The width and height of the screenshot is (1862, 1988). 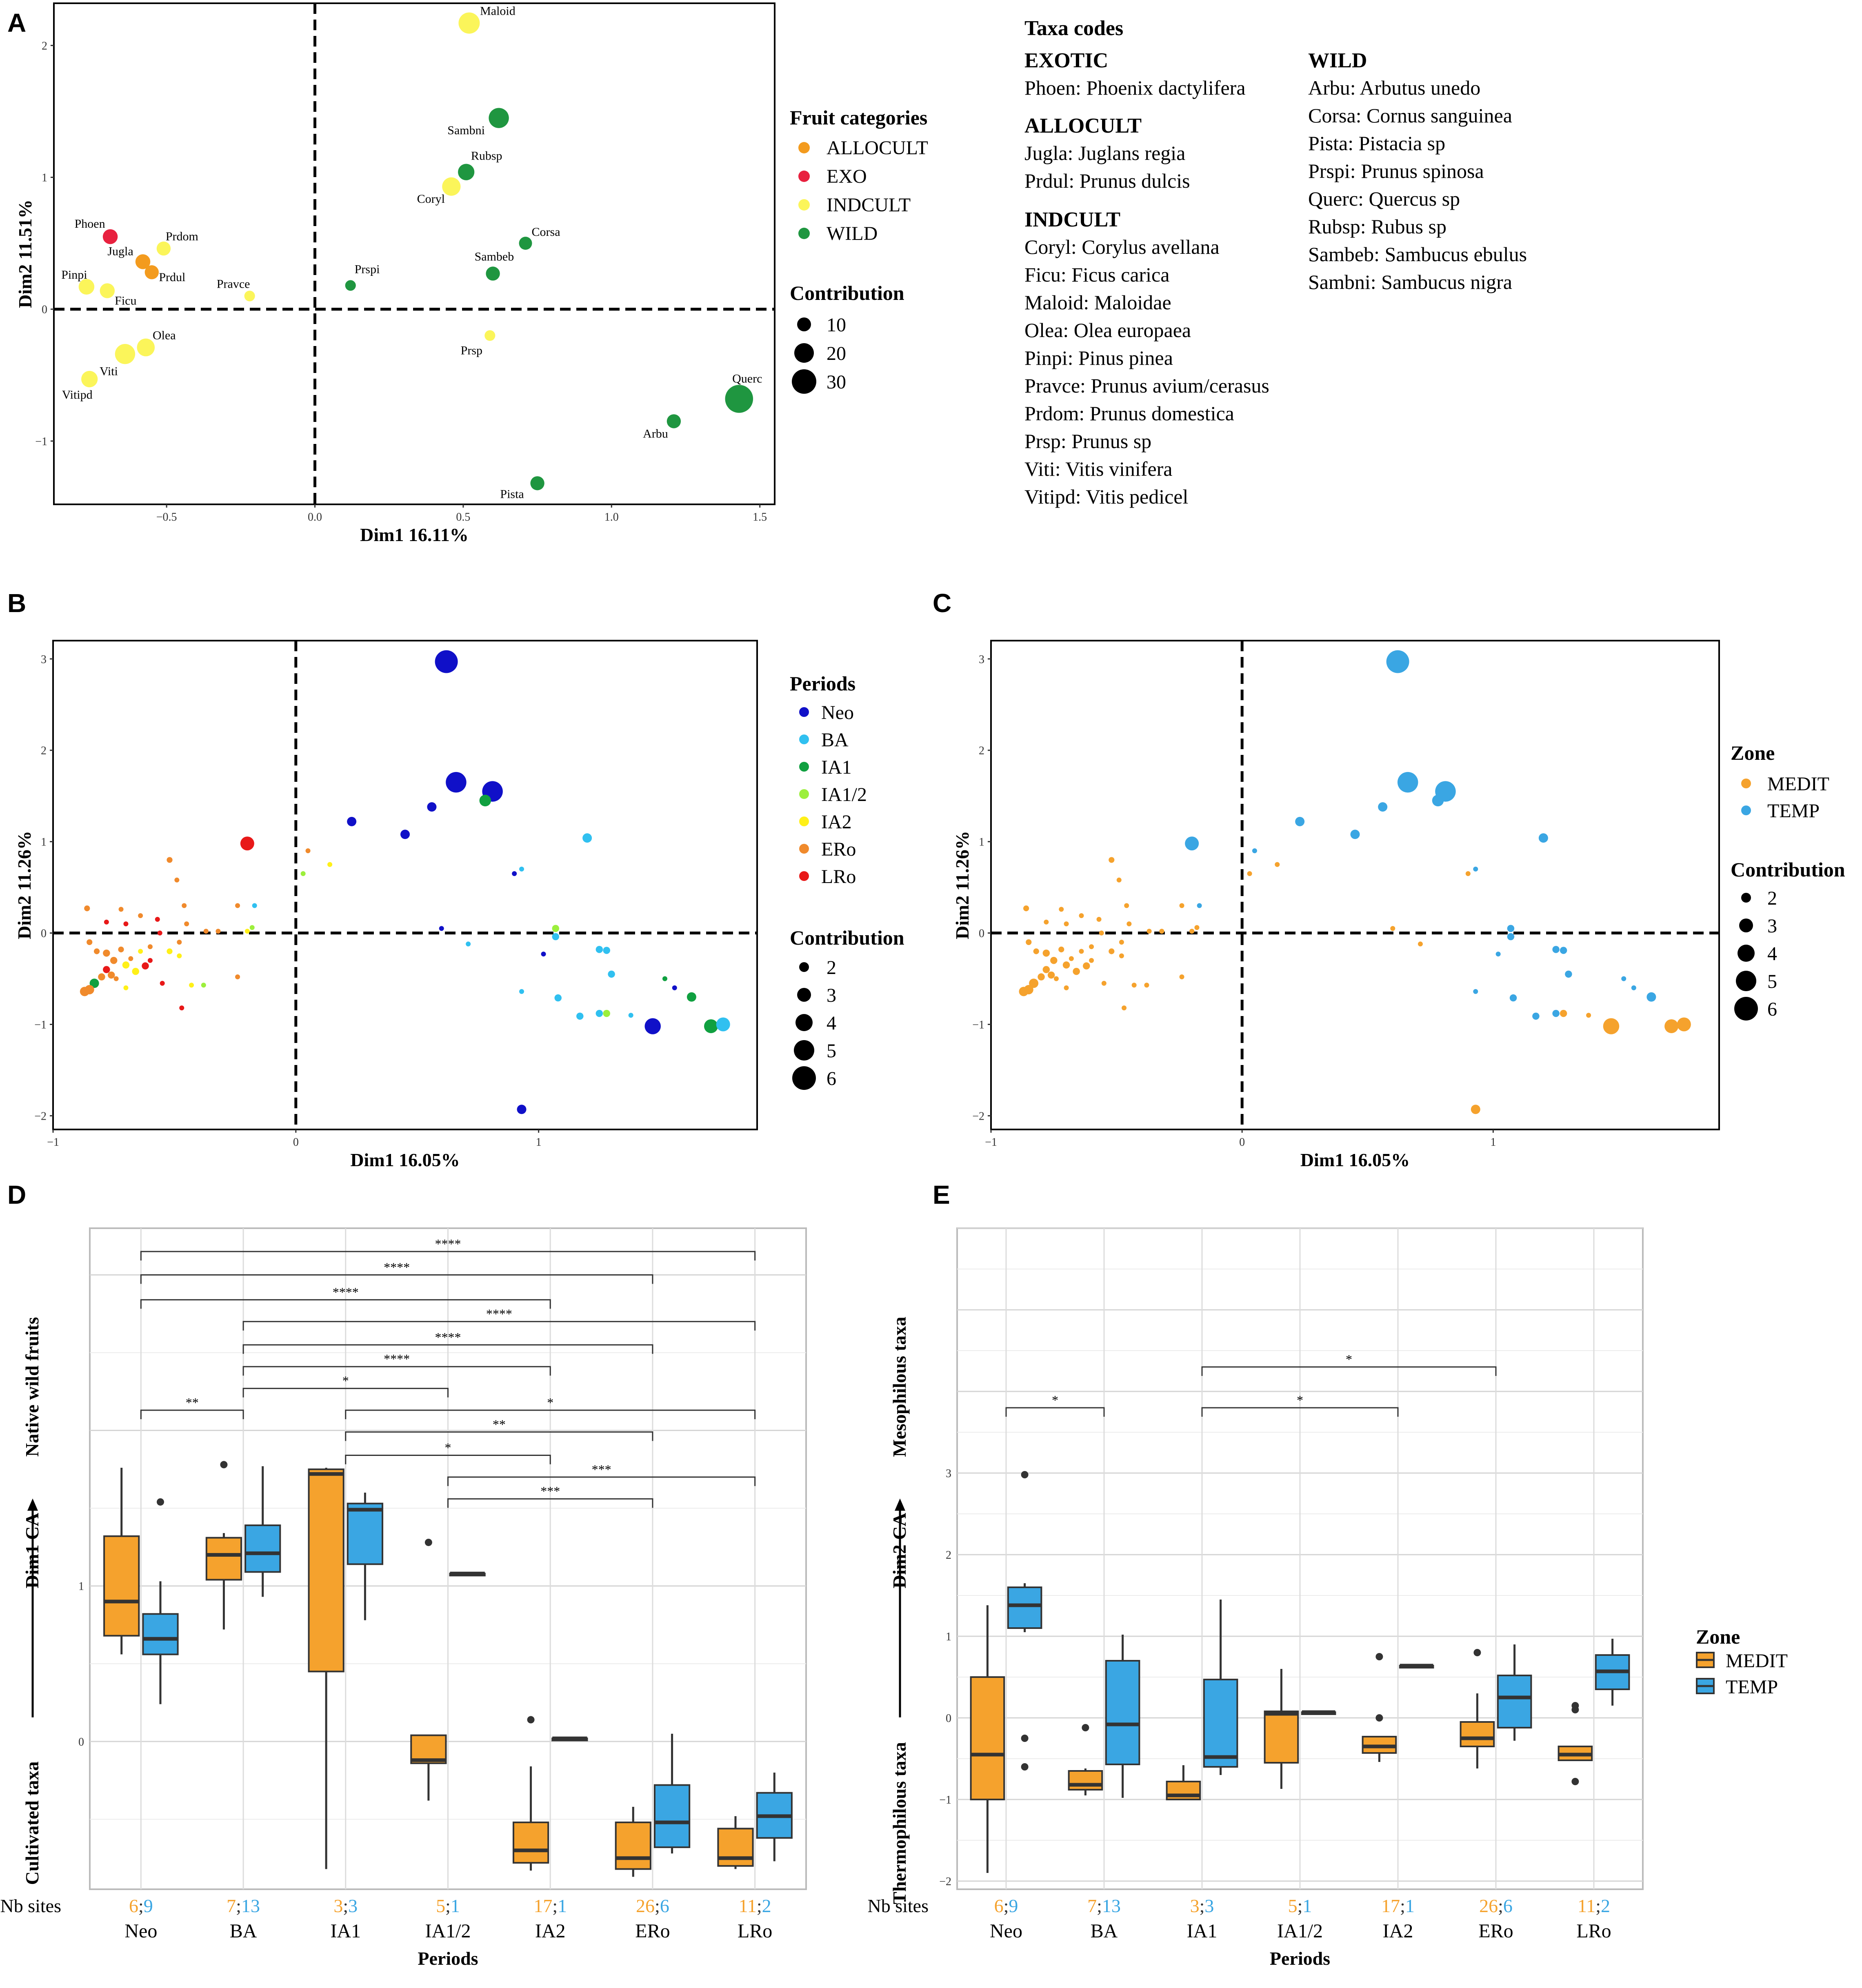 What do you see at coordinates (836, 822) in the screenshot?
I see `legend-b-ia2: IA2` at bounding box center [836, 822].